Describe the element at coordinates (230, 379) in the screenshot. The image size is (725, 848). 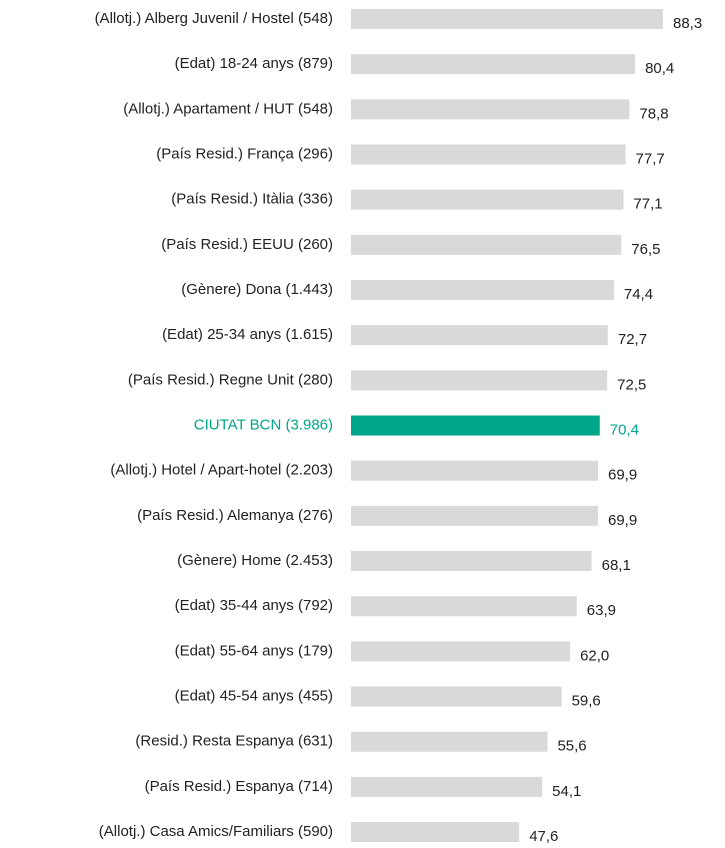
I see `category-label: (País Resid.) Regne Unit (280)` at that location.